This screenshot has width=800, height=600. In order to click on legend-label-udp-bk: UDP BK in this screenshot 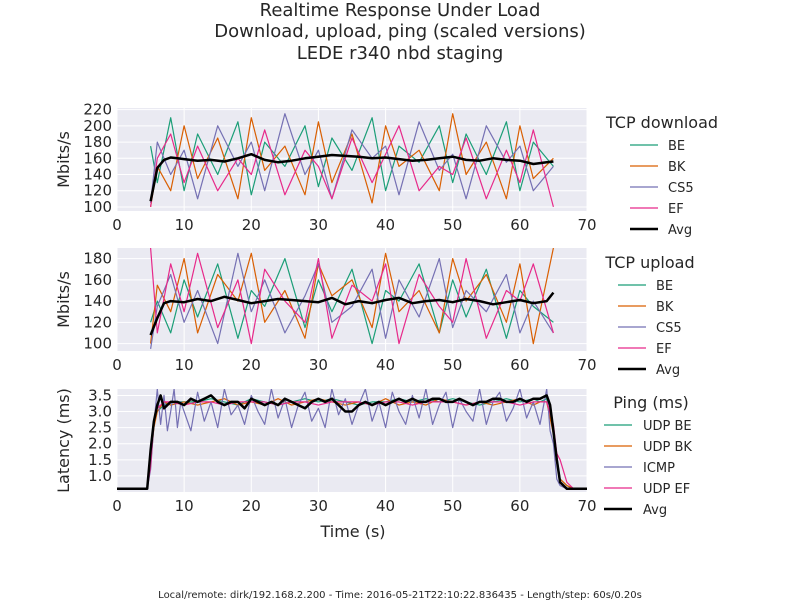, I will do `click(667, 447)`.